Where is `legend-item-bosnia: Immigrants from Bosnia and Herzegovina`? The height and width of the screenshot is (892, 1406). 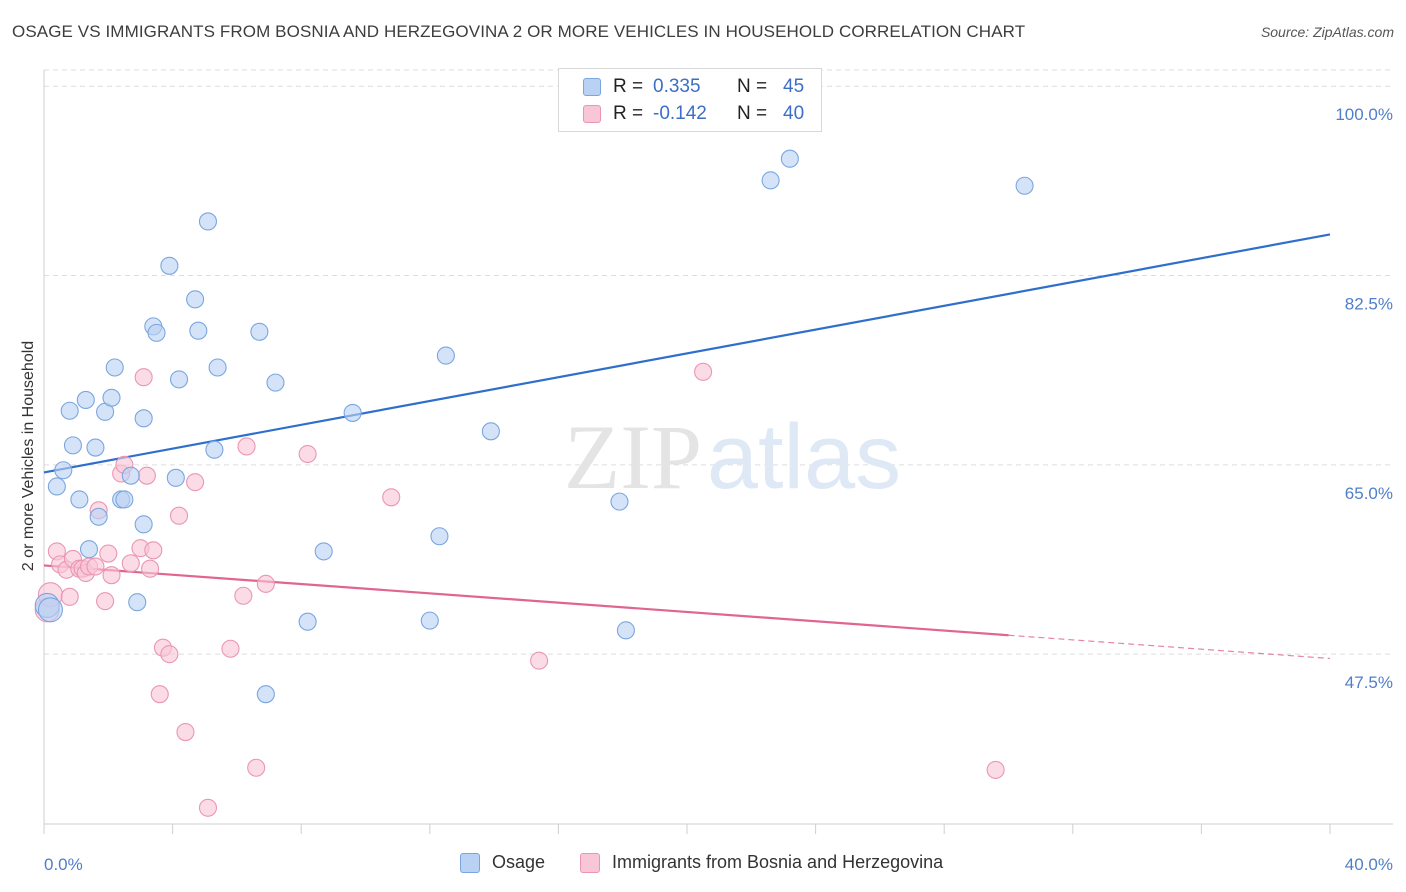 legend-item-bosnia: Immigrants from Bosnia and Herzegovina is located at coordinates (761, 862).